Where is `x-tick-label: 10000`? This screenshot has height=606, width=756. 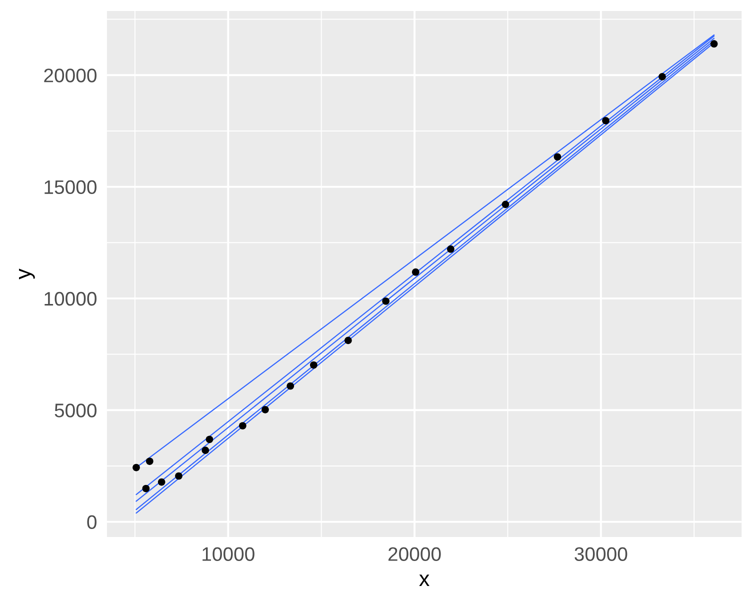
x-tick-label: 10000 is located at coordinates (228, 554).